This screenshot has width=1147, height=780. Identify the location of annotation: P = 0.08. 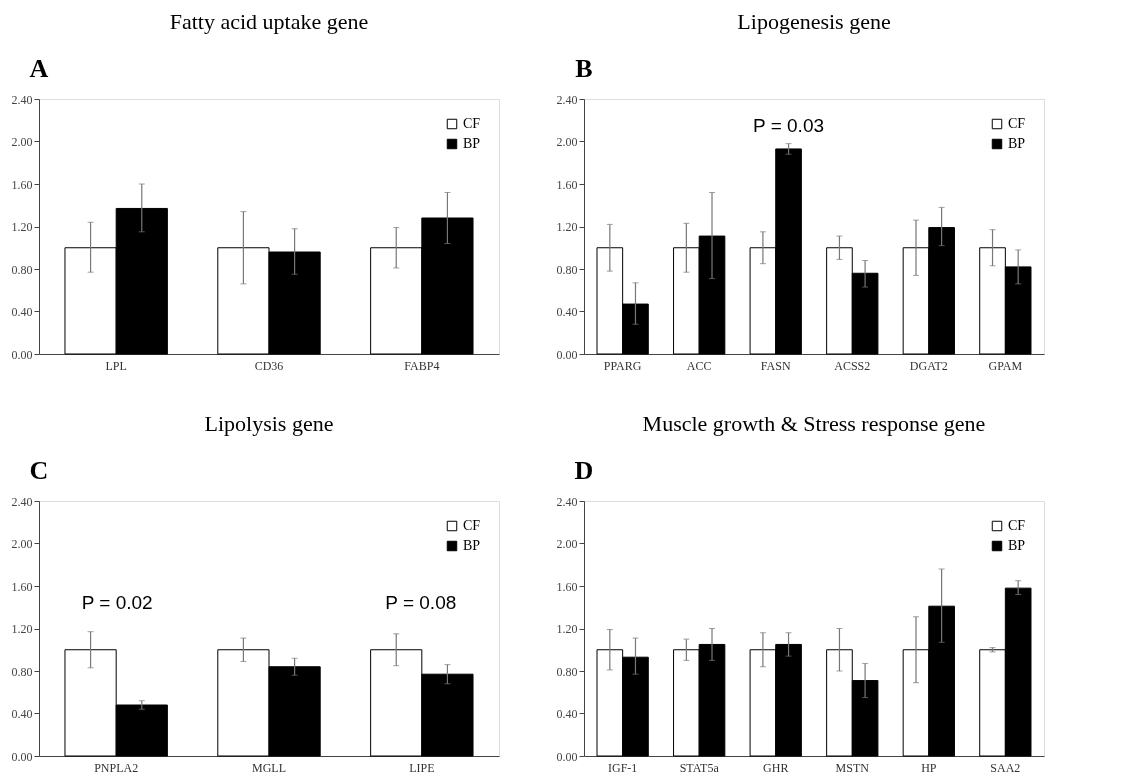
(421, 603).